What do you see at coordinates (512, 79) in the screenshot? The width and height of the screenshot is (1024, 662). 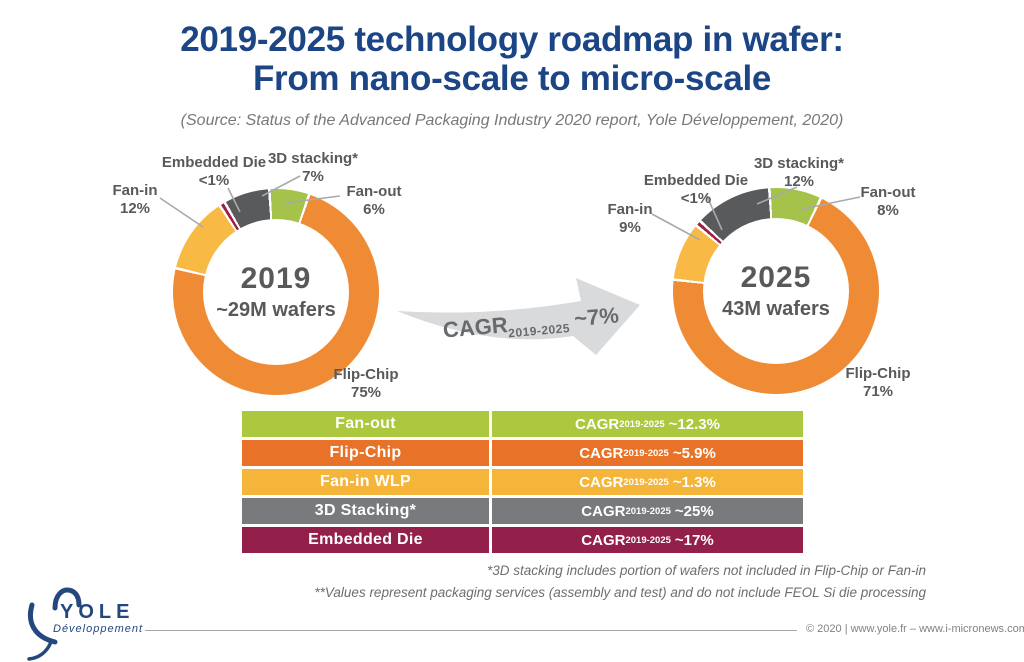 I see `title-line-2: From nano-scale to micro-scale` at bounding box center [512, 79].